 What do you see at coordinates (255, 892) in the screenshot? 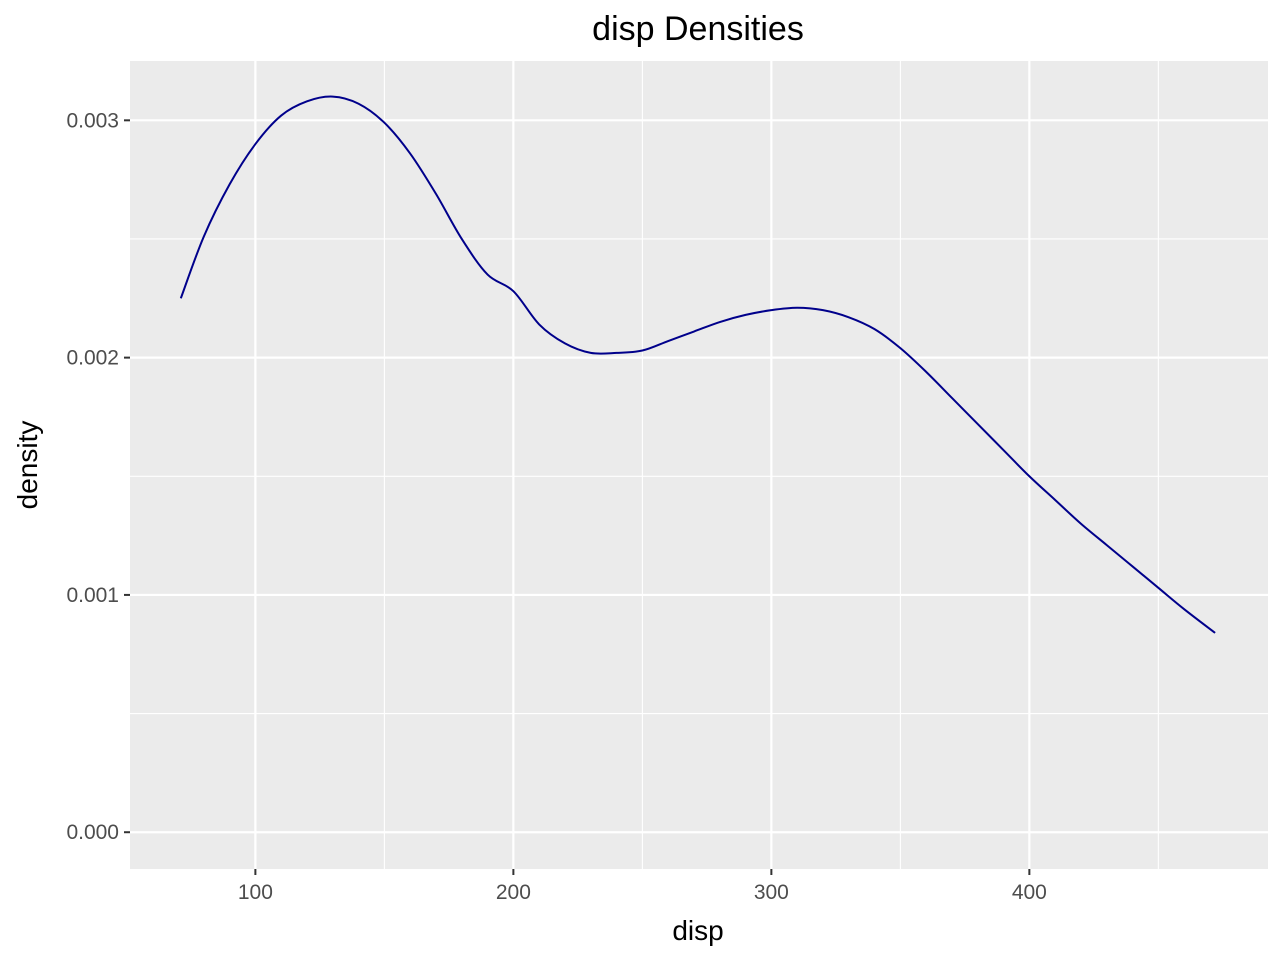
I see `x-tick-label: 100` at bounding box center [255, 892].